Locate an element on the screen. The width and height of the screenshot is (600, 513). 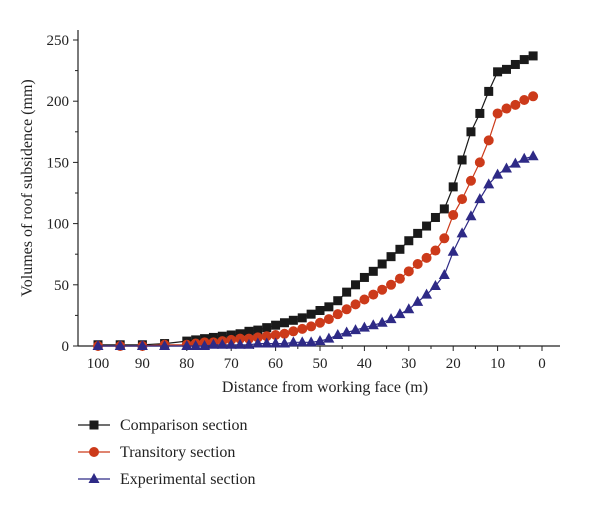
y-tick-label: 250 is located at coordinates (58, 41).